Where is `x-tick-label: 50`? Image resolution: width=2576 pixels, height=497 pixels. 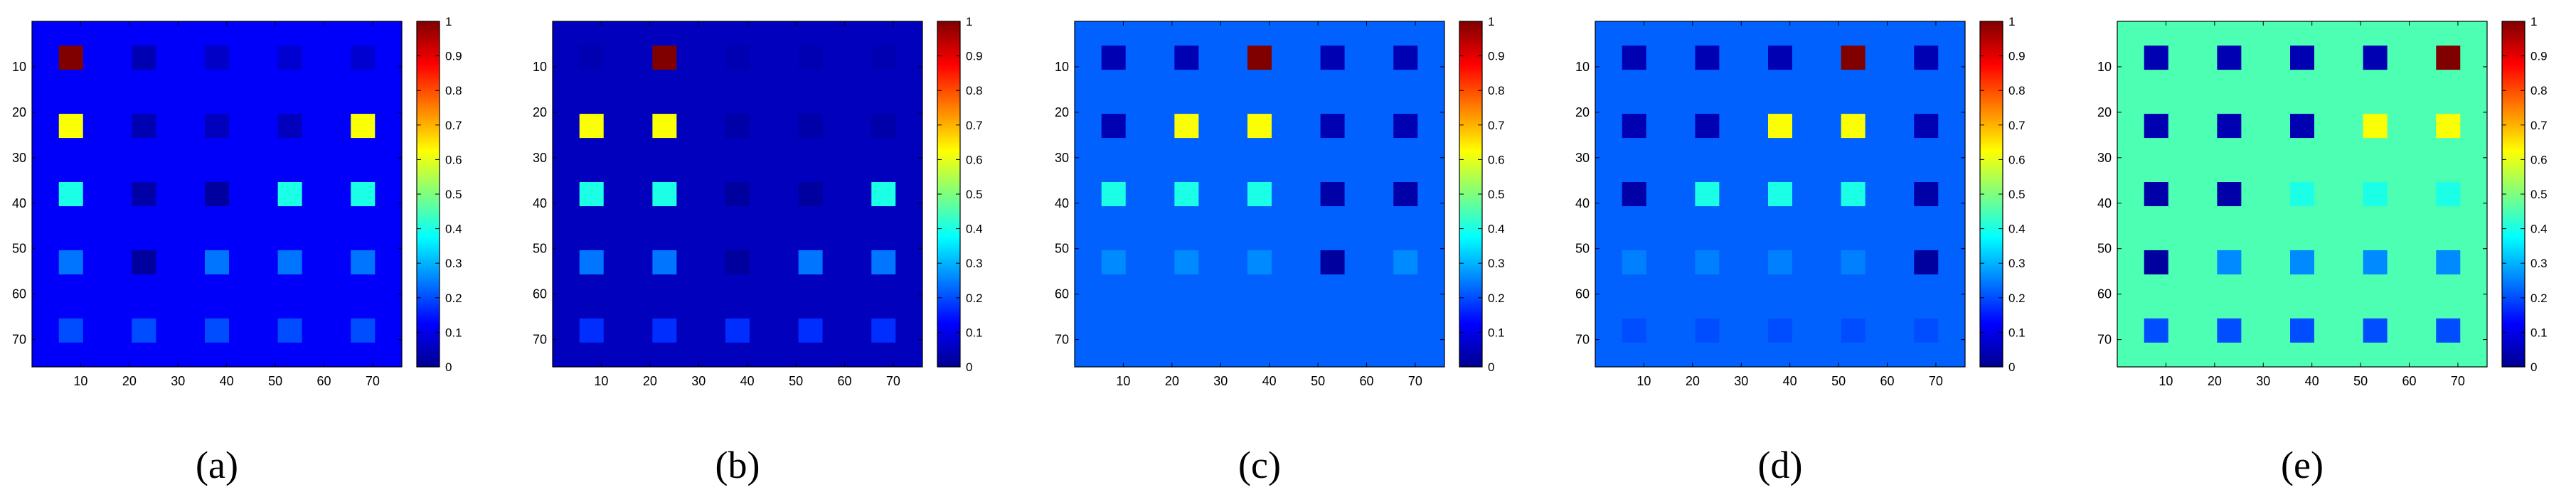
x-tick-label: 50 is located at coordinates (1838, 381).